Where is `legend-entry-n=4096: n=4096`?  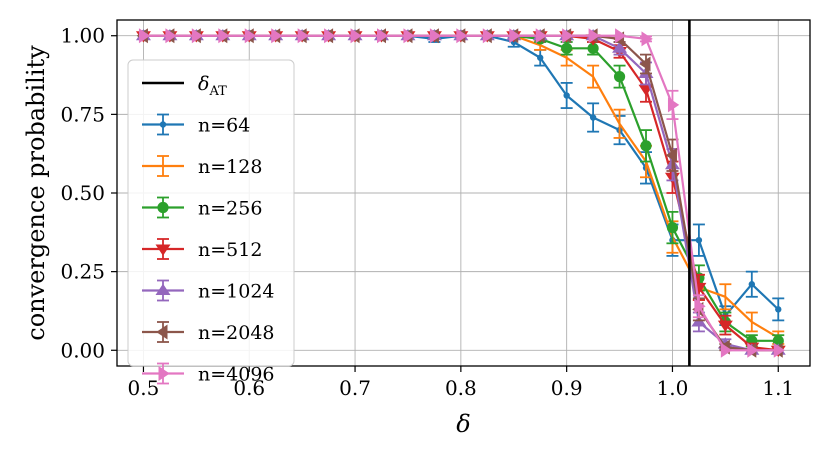
legend-entry-n=4096: n=4096 is located at coordinates (208, 374).